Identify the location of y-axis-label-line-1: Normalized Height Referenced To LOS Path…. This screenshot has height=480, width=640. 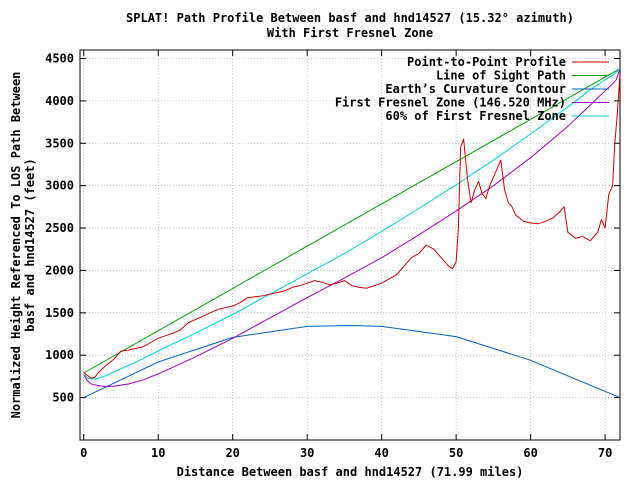
(16, 245).